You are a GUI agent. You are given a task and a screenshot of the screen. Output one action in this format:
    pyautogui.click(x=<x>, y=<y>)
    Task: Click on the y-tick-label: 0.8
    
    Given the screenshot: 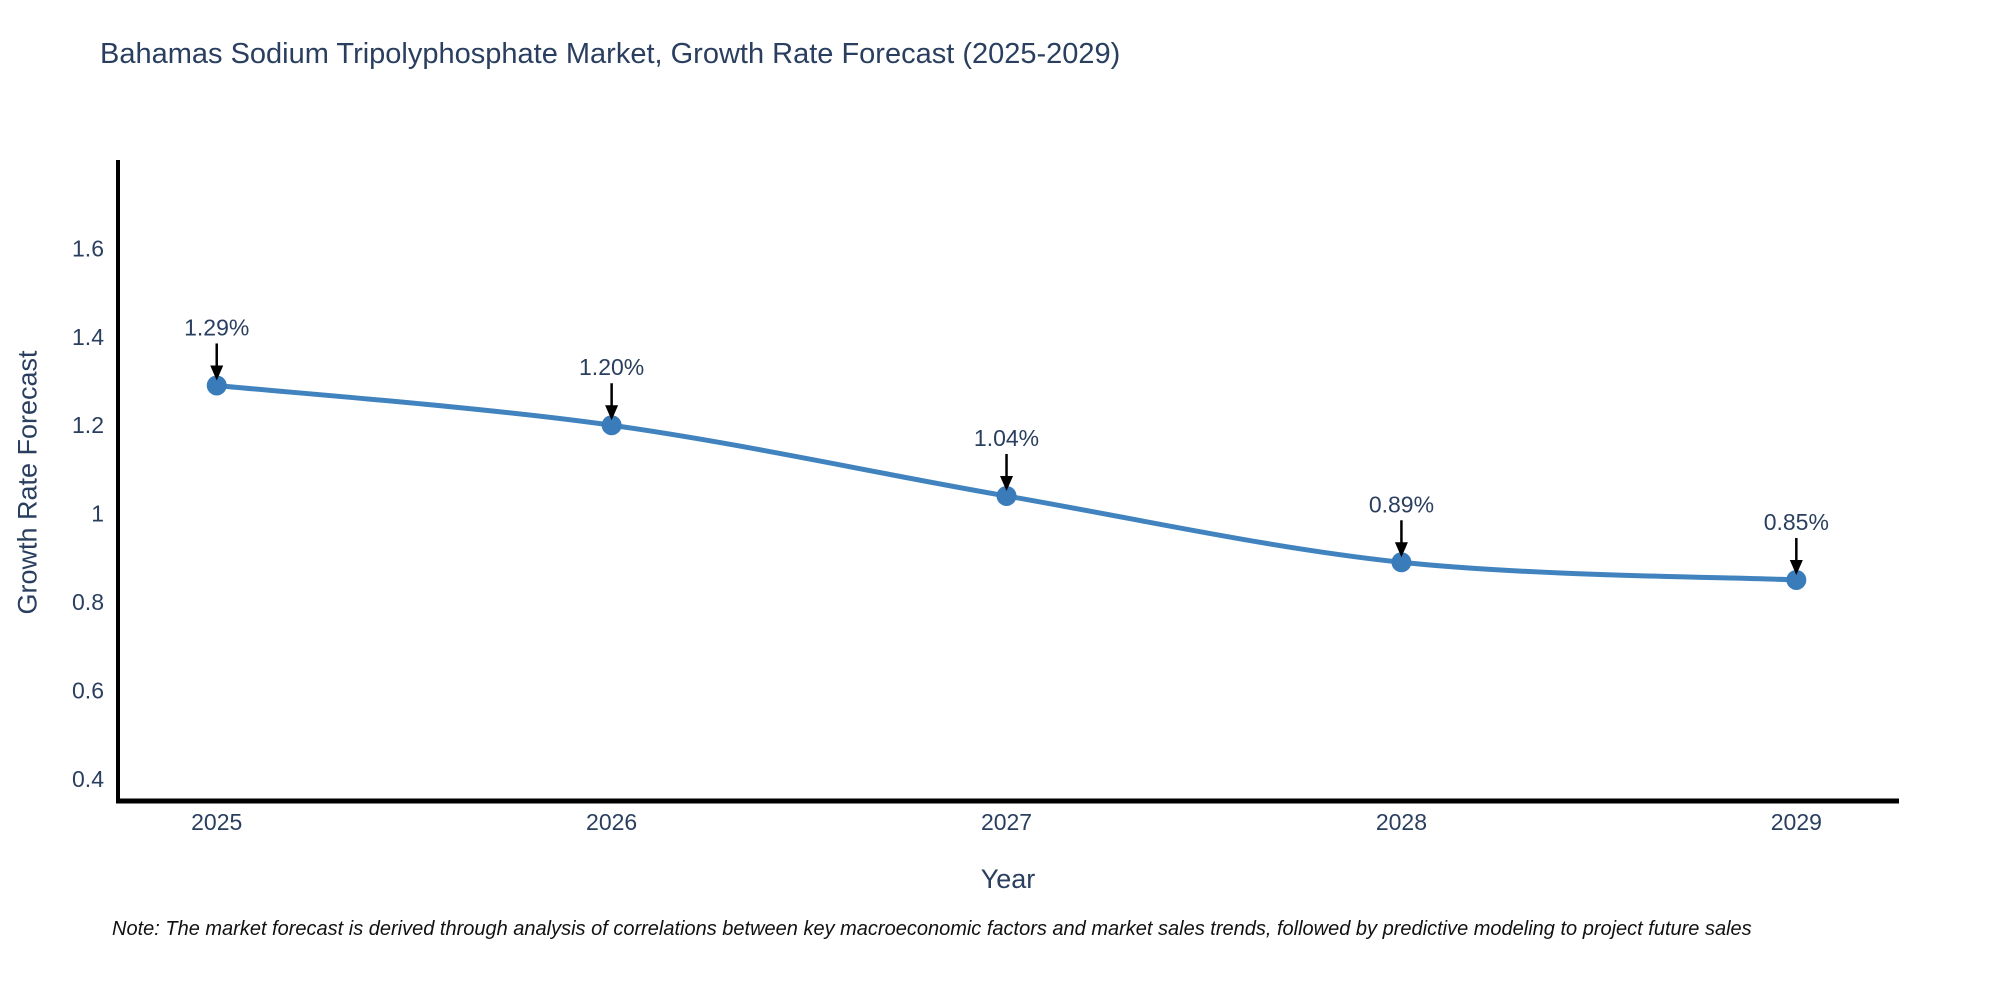 What is the action you would take?
    pyautogui.click(x=88, y=602)
    